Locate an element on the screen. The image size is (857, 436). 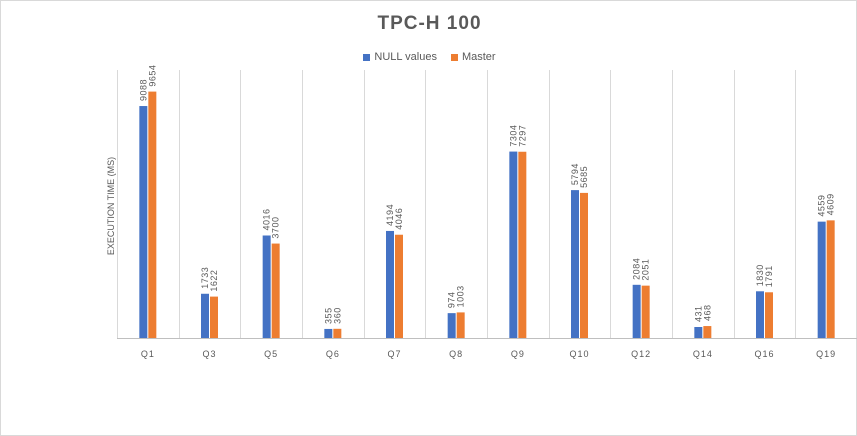
bar-q3-master is located at coordinates (214, 317).